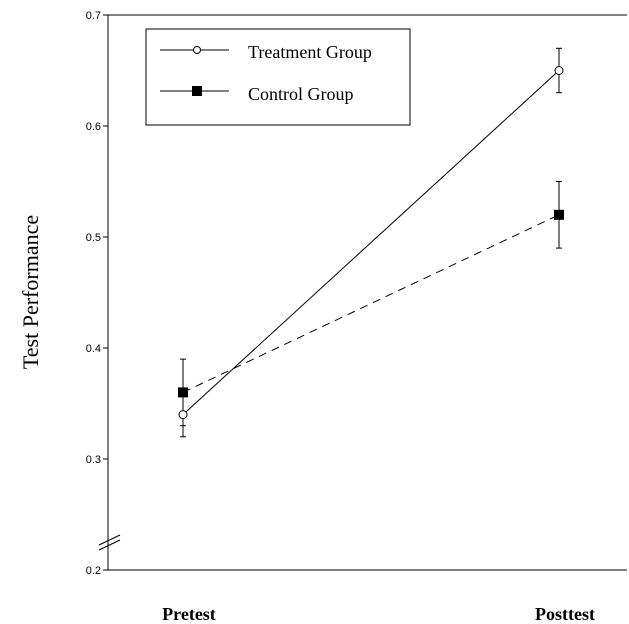  Describe the element at coordinates (197, 50) in the screenshot. I see `legend-marker-treatment` at that location.